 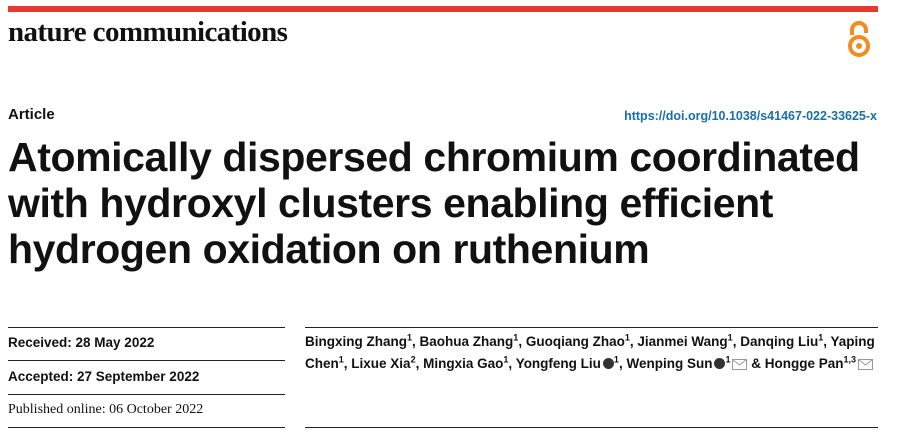 What do you see at coordinates (850, 359) in the screenshot?
I see `affiliation: 1,3` at bounding box center [850, 359].